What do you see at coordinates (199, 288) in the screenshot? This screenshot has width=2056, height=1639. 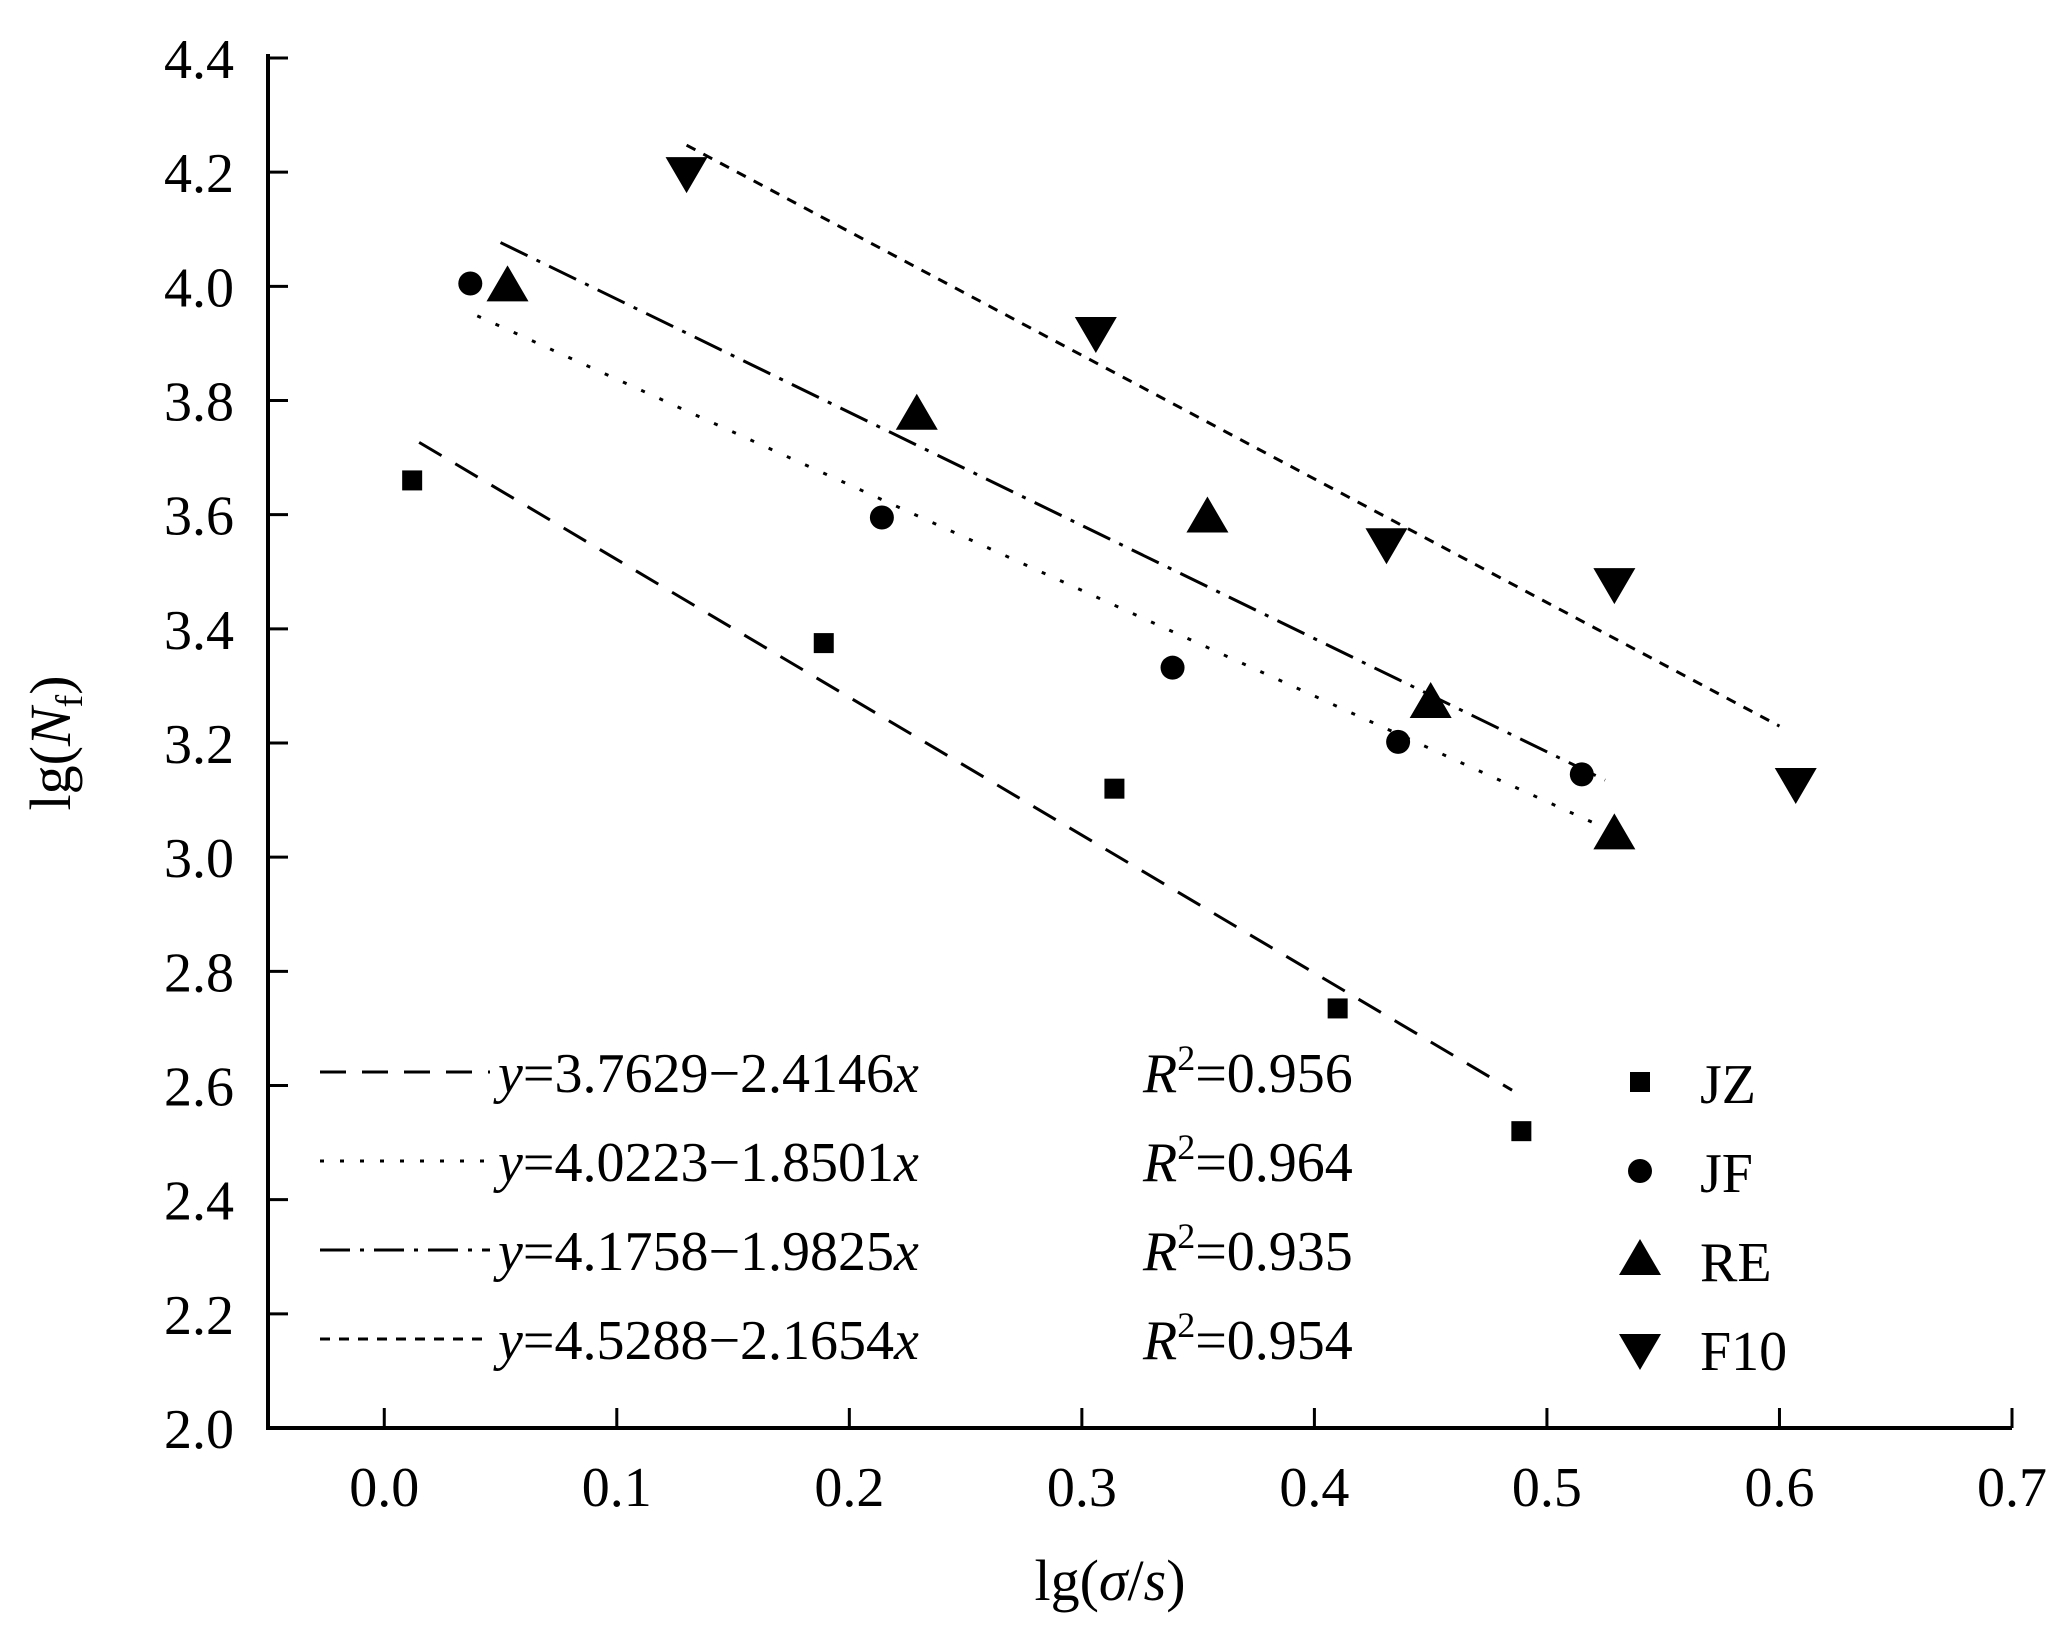 I see `y-tick-label: 4.0` at bounding box center [199, 288].